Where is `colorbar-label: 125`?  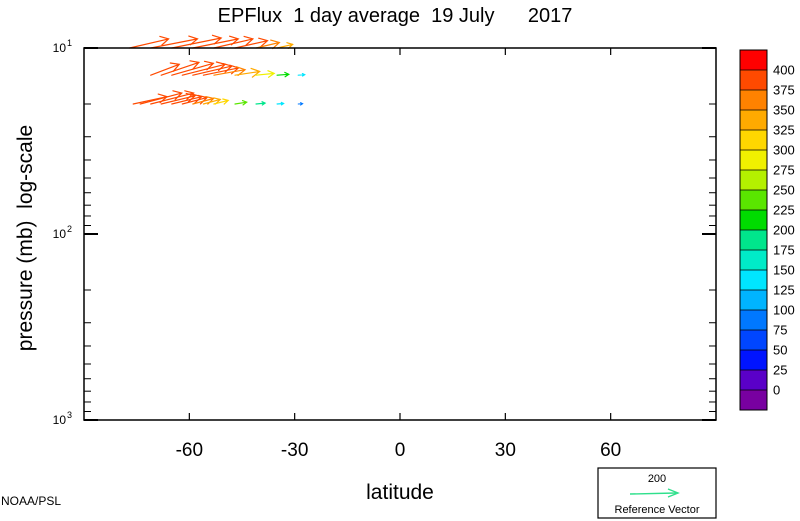 colorbar-label: 125 is located at coordinates (784, 290).